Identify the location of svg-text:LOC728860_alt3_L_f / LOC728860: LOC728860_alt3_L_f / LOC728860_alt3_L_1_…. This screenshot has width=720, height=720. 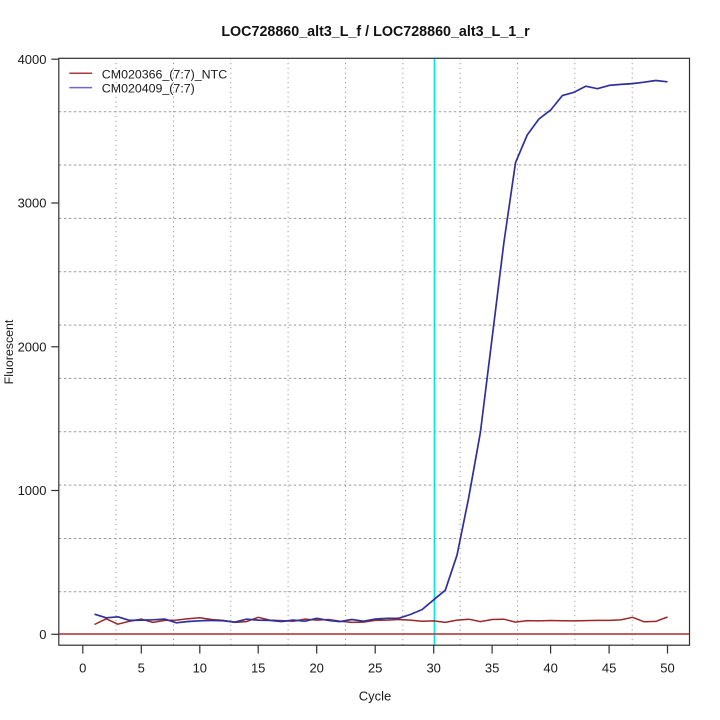
(375, 32).